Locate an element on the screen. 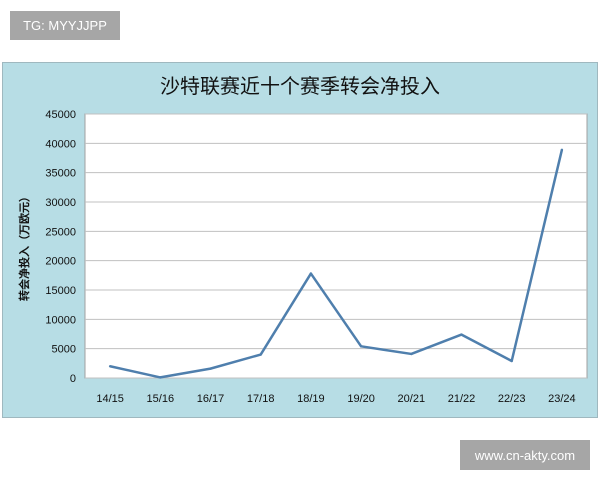 The width and height of the screenshot is (600, 480). chart-title: 沙特联赛近十个赛季转会净投入 is located at coordinates (300, 86).